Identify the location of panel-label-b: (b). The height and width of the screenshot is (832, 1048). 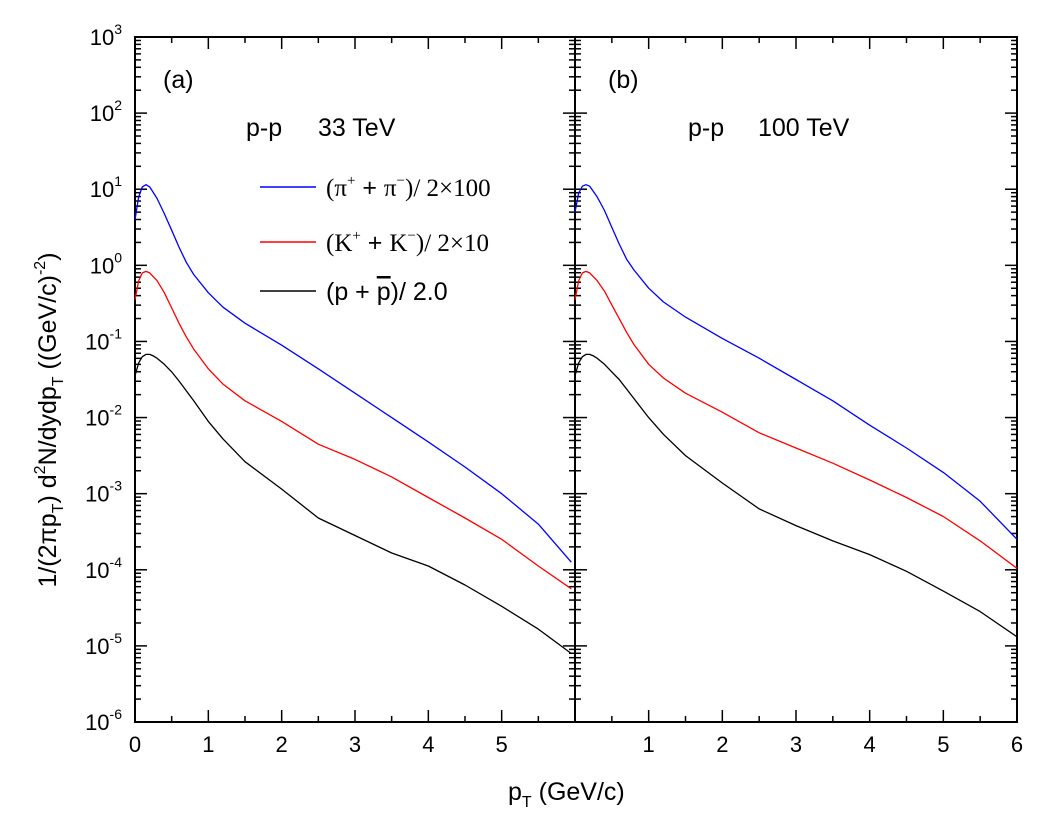
(623, 80).